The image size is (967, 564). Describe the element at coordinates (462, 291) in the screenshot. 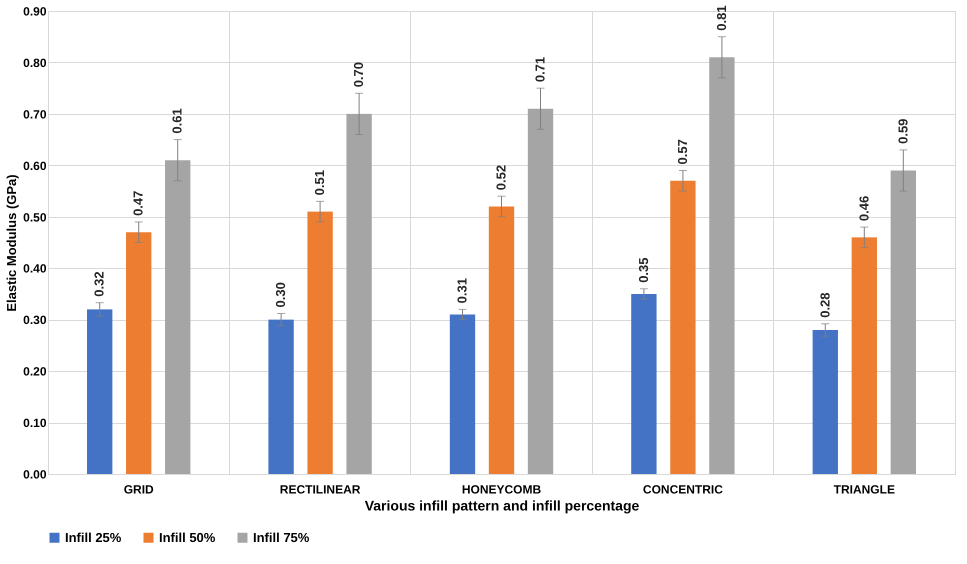

I see `data-label: 0.31` at that location.